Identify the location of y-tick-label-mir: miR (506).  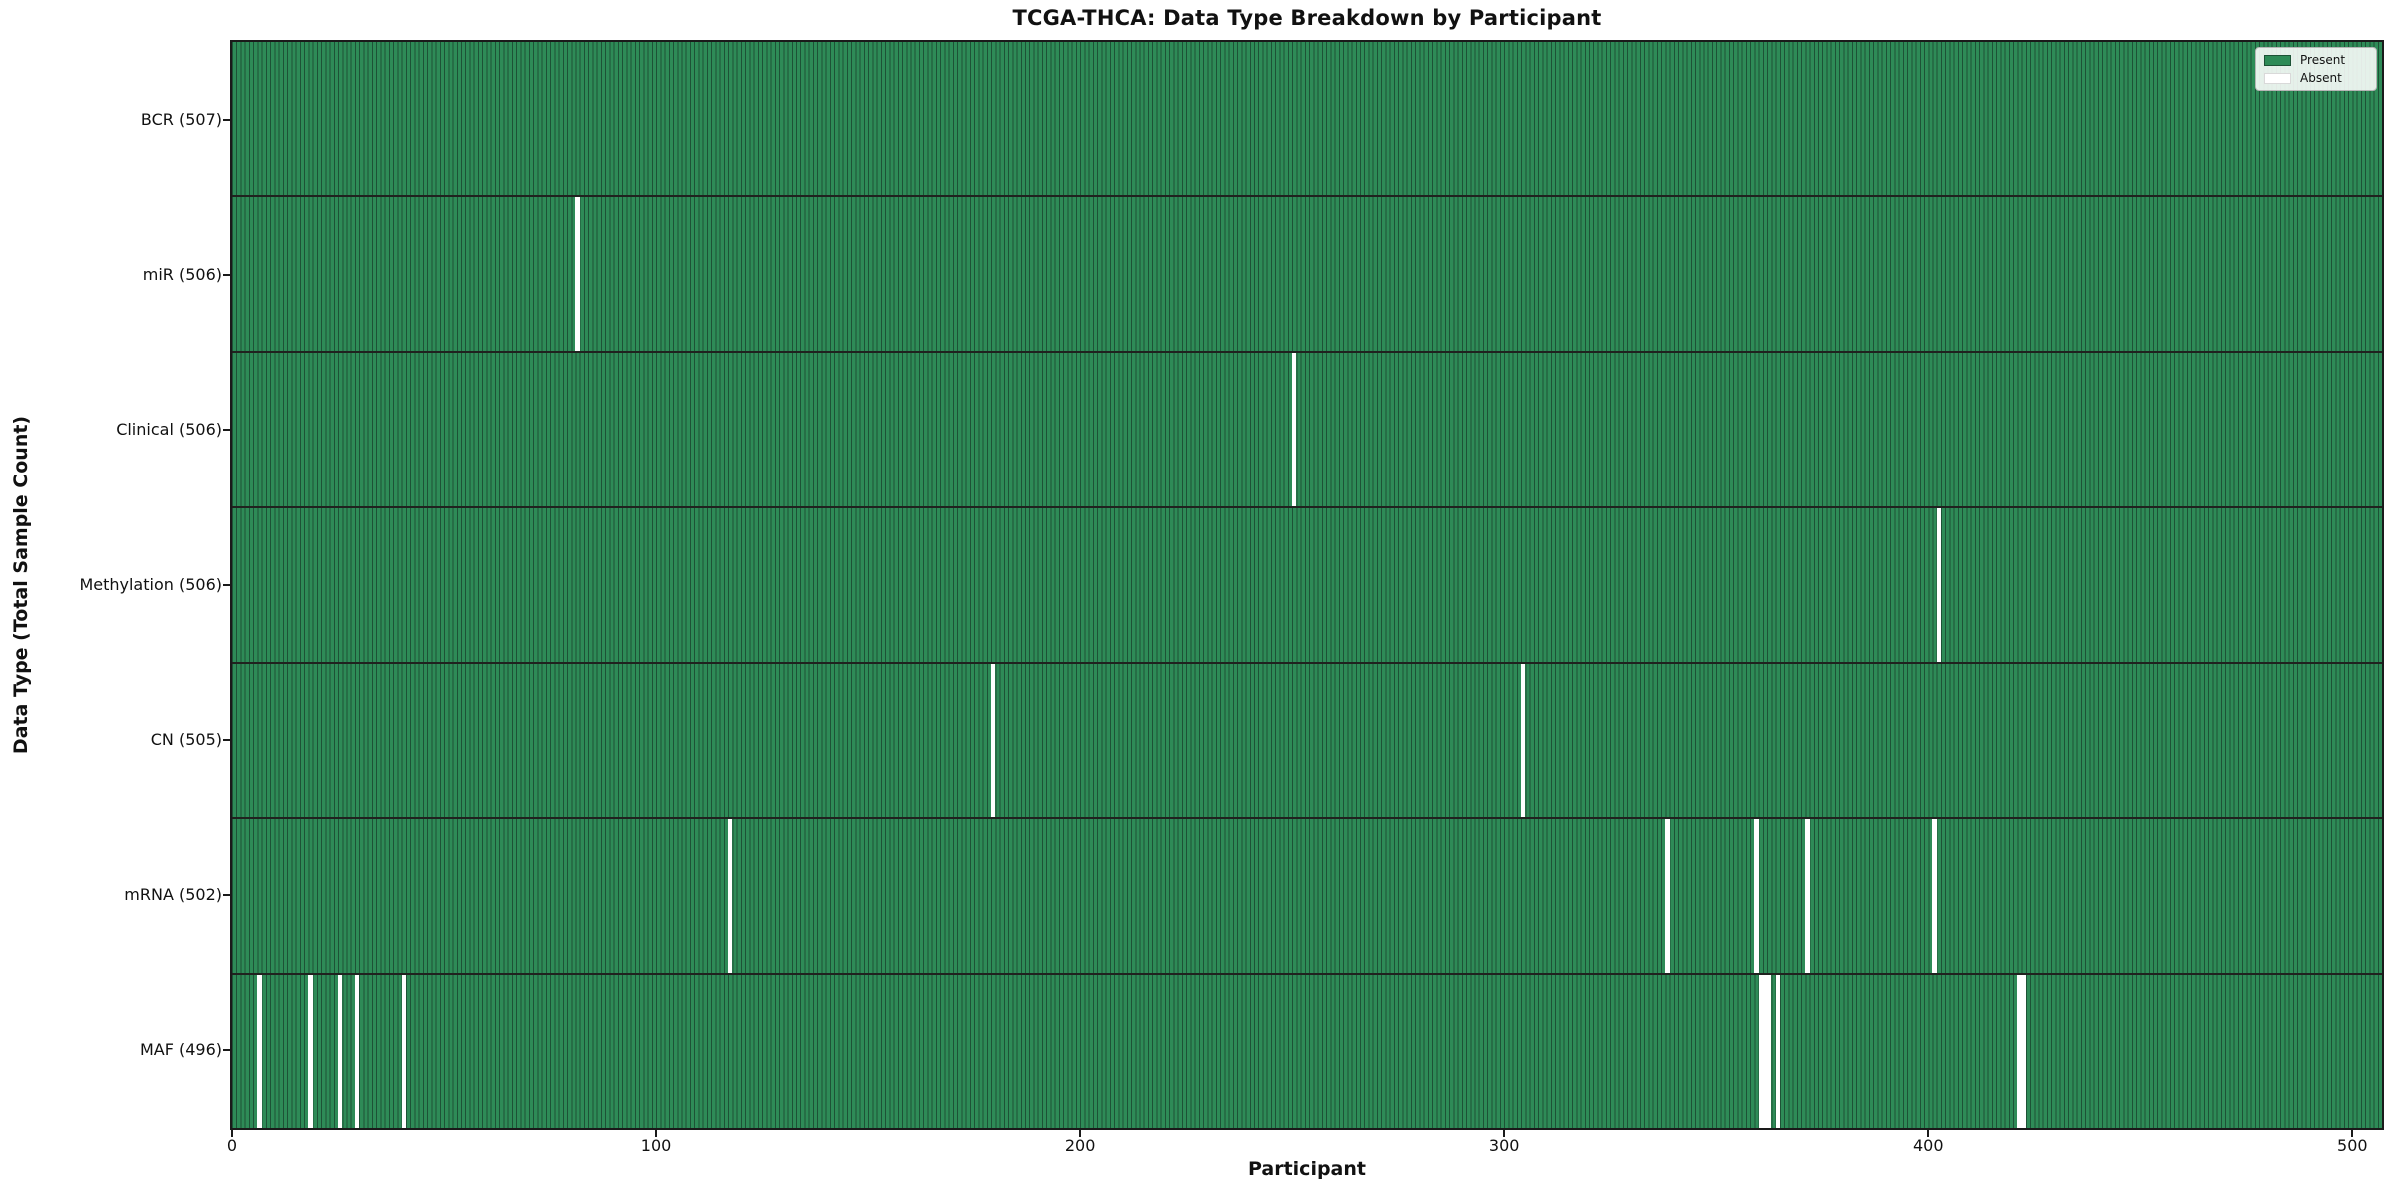
(182, 274).